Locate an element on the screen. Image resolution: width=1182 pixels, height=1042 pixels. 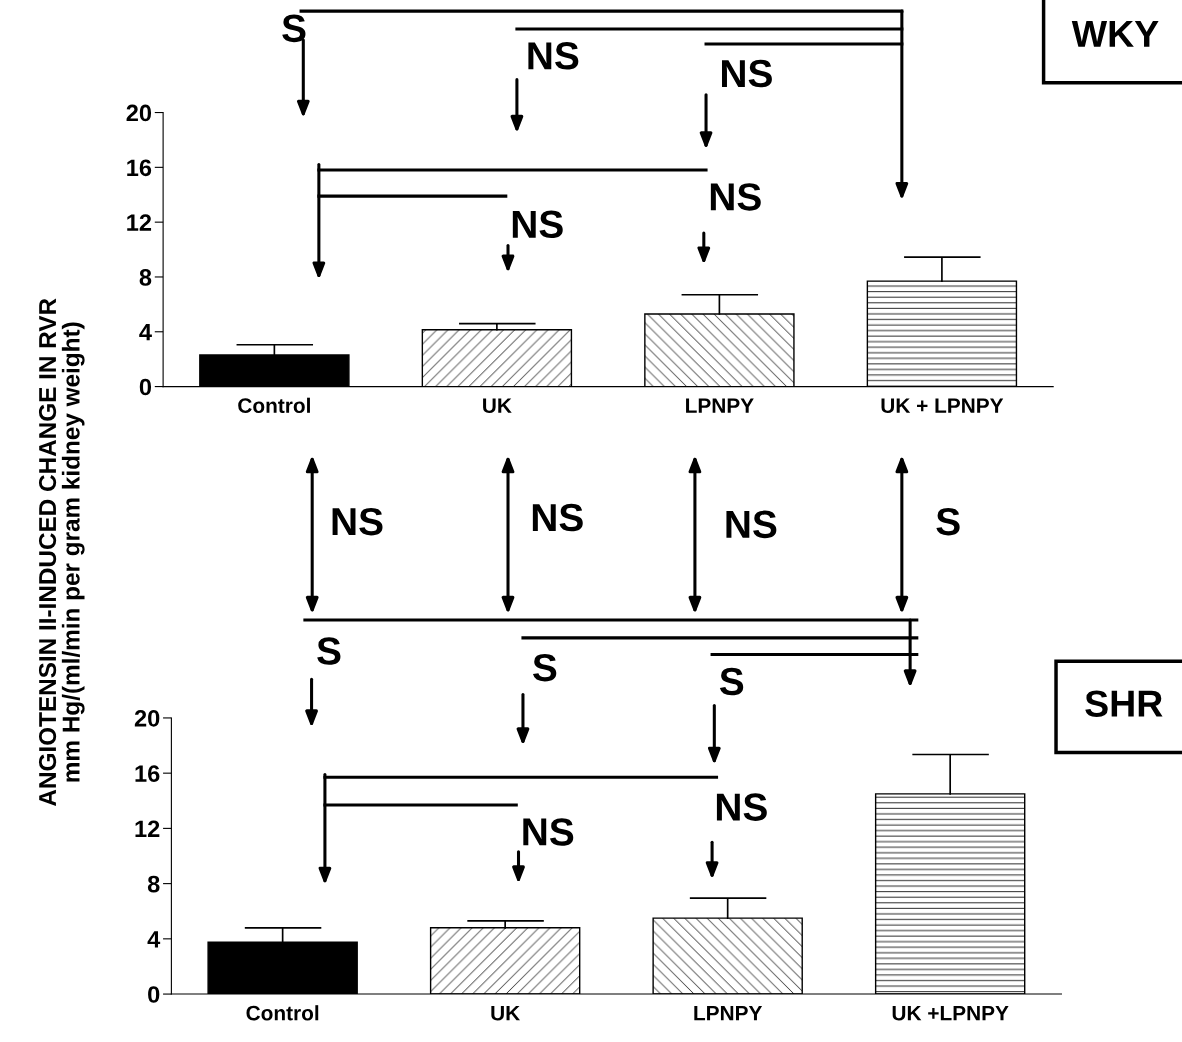
x-tick-label: UK + LPNPY is located at coordinates (942, 405).